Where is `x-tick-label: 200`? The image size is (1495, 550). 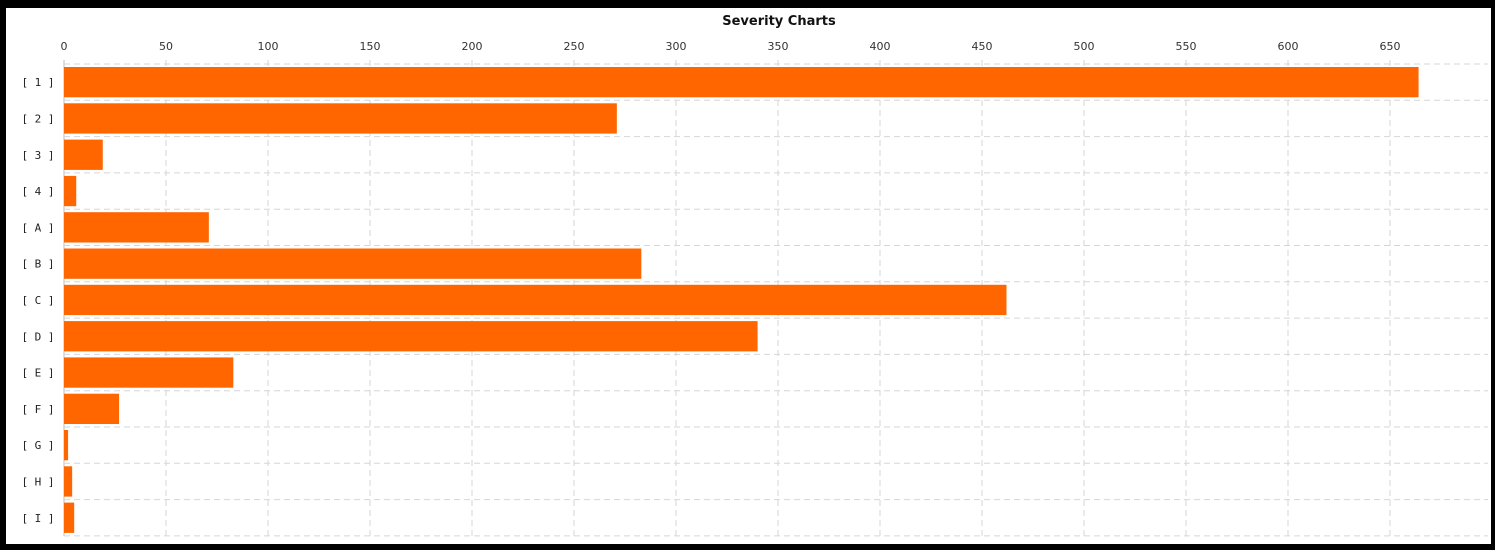
x-tick-label: 200 is located at coordinates (472, 46).